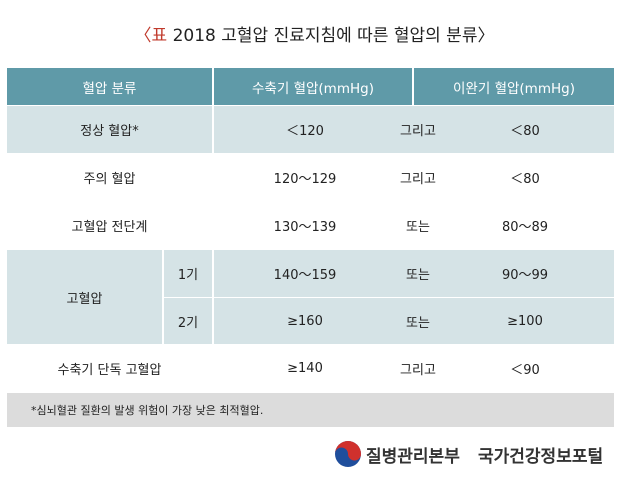 This screenshot has height=494, width=629. Describe the element at coordinates (305, 275) in the screenshot. I see `systolic-cell: 140～159` at that location.